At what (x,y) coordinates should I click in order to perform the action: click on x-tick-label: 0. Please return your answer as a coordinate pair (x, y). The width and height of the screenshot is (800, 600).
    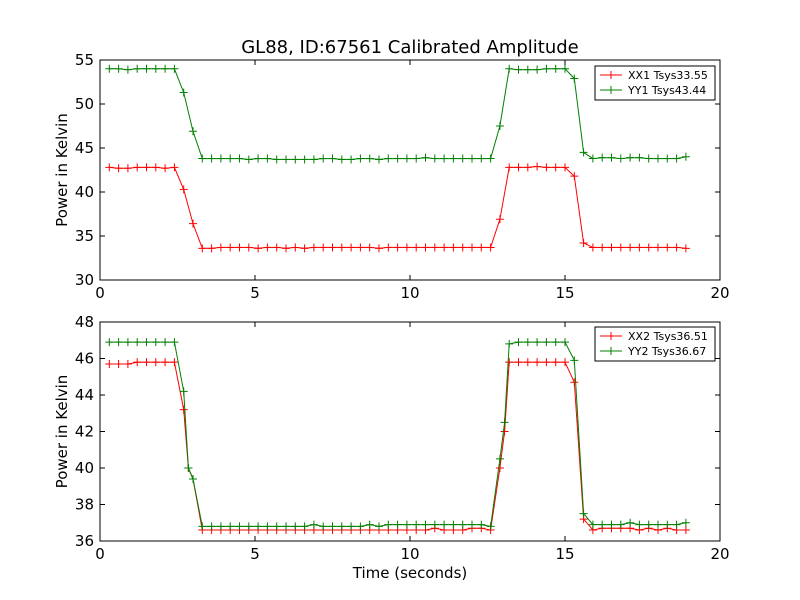
    Looking at the image, I should click on (100, 554).